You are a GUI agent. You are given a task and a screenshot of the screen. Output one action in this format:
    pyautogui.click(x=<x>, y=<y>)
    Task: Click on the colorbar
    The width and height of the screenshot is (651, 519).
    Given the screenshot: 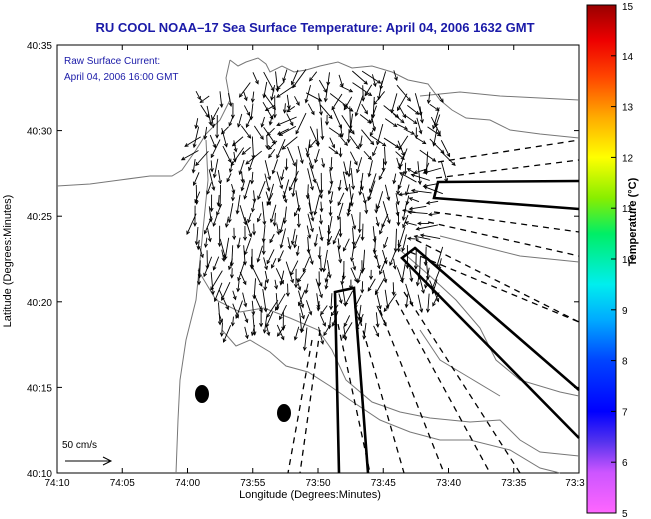 What is the action you would take?
    pyautogui.click(x=601, y=259)
    